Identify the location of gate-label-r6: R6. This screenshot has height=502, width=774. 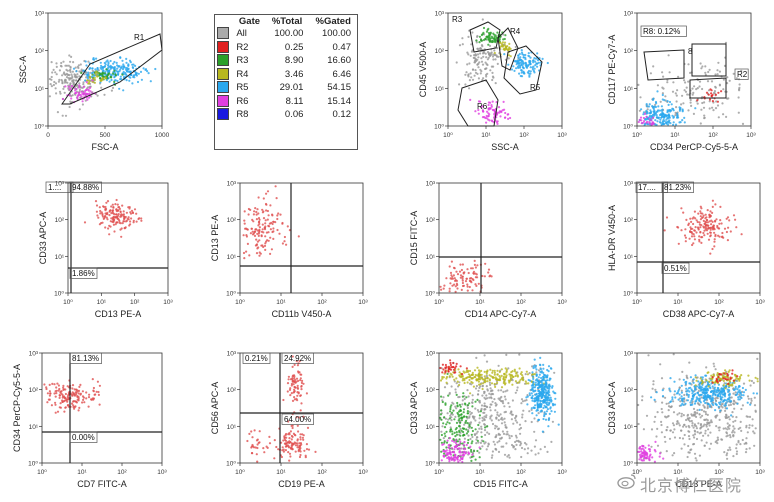
(482, 106).